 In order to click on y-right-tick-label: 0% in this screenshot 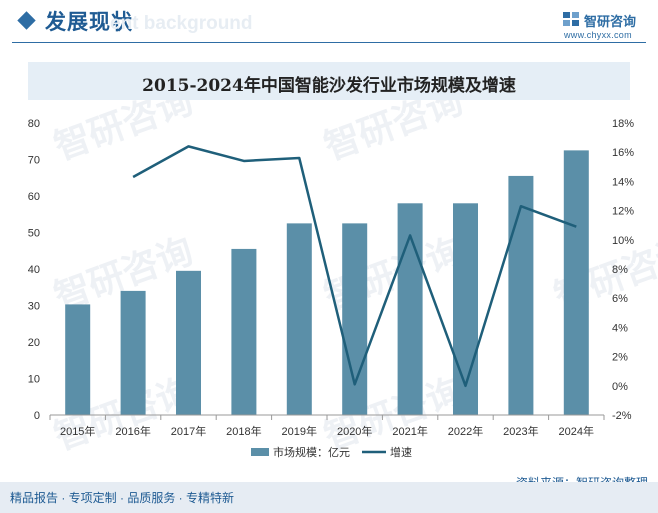, I will do `click(620, 387)`.